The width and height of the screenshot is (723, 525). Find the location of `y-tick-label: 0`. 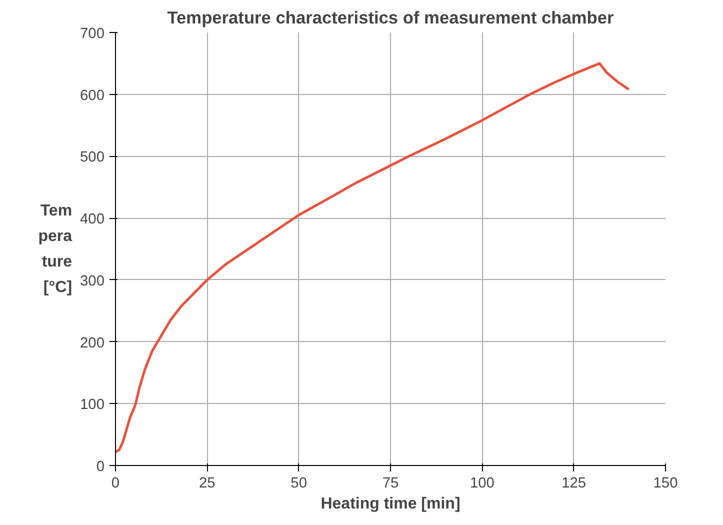

y-tick-label: 0 is located at coordinates (100, 467).